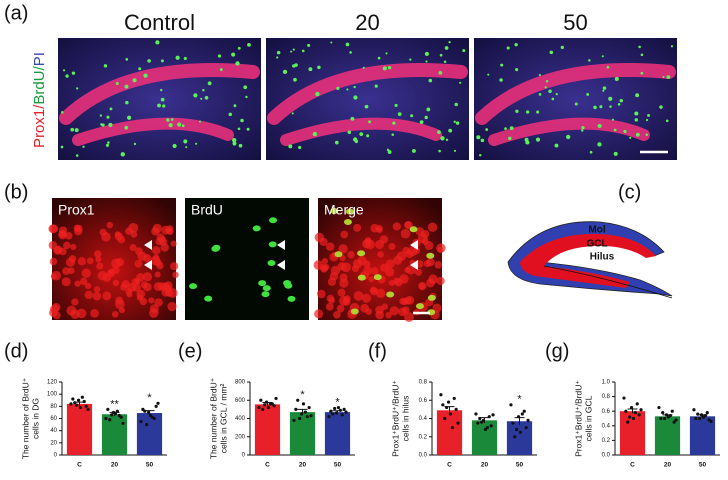 The width and height of the screenshot is (728, 480). Describe the element at coordinates (608, 282) in the screenshot. I see `hilus-boundary` at that location.